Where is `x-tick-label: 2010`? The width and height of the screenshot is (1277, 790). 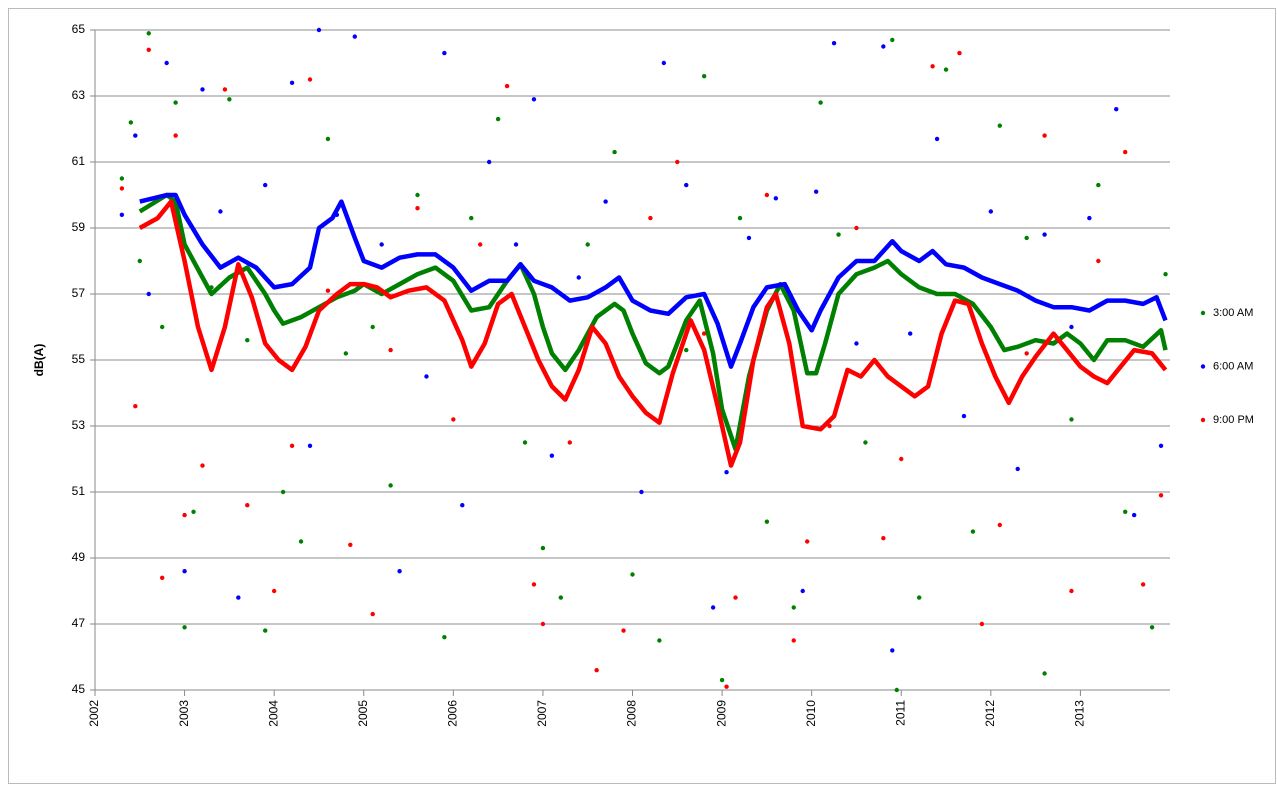 x-tick-label: 2010 is located at coordinates (811, 713).